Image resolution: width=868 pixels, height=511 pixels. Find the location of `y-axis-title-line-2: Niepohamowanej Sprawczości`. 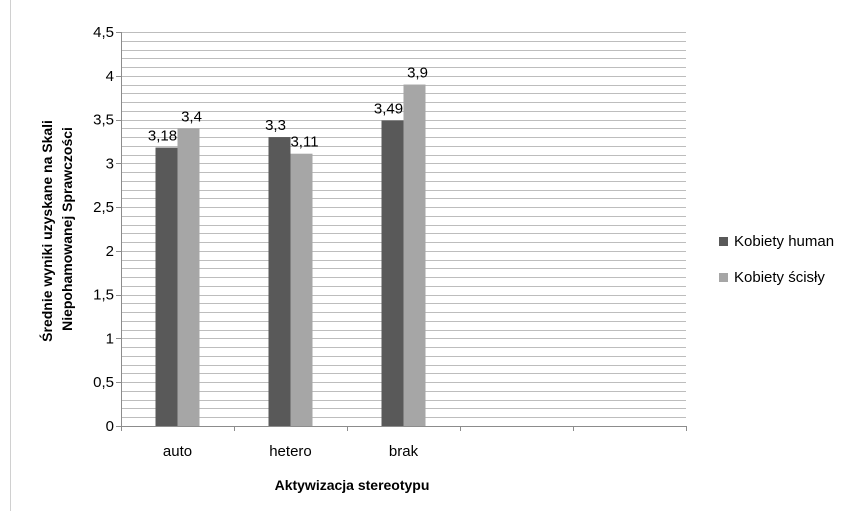

y-axis-title-line-2: Niepohamowanej Sprawczości is located at coordinates (67, 229).